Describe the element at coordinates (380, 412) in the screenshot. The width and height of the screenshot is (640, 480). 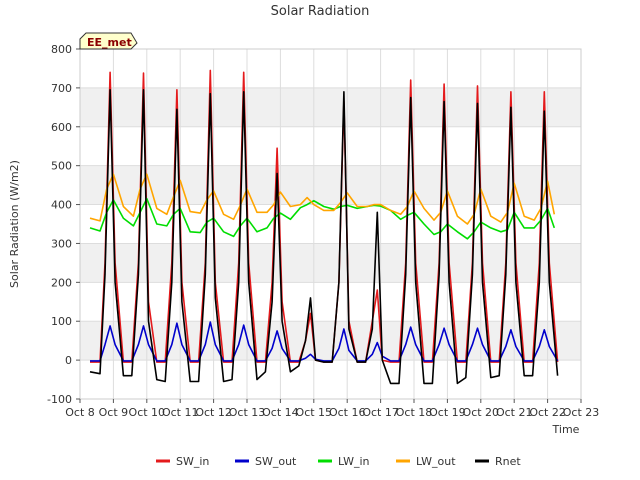
I see `x-tick-label: Oct 17` at that location.